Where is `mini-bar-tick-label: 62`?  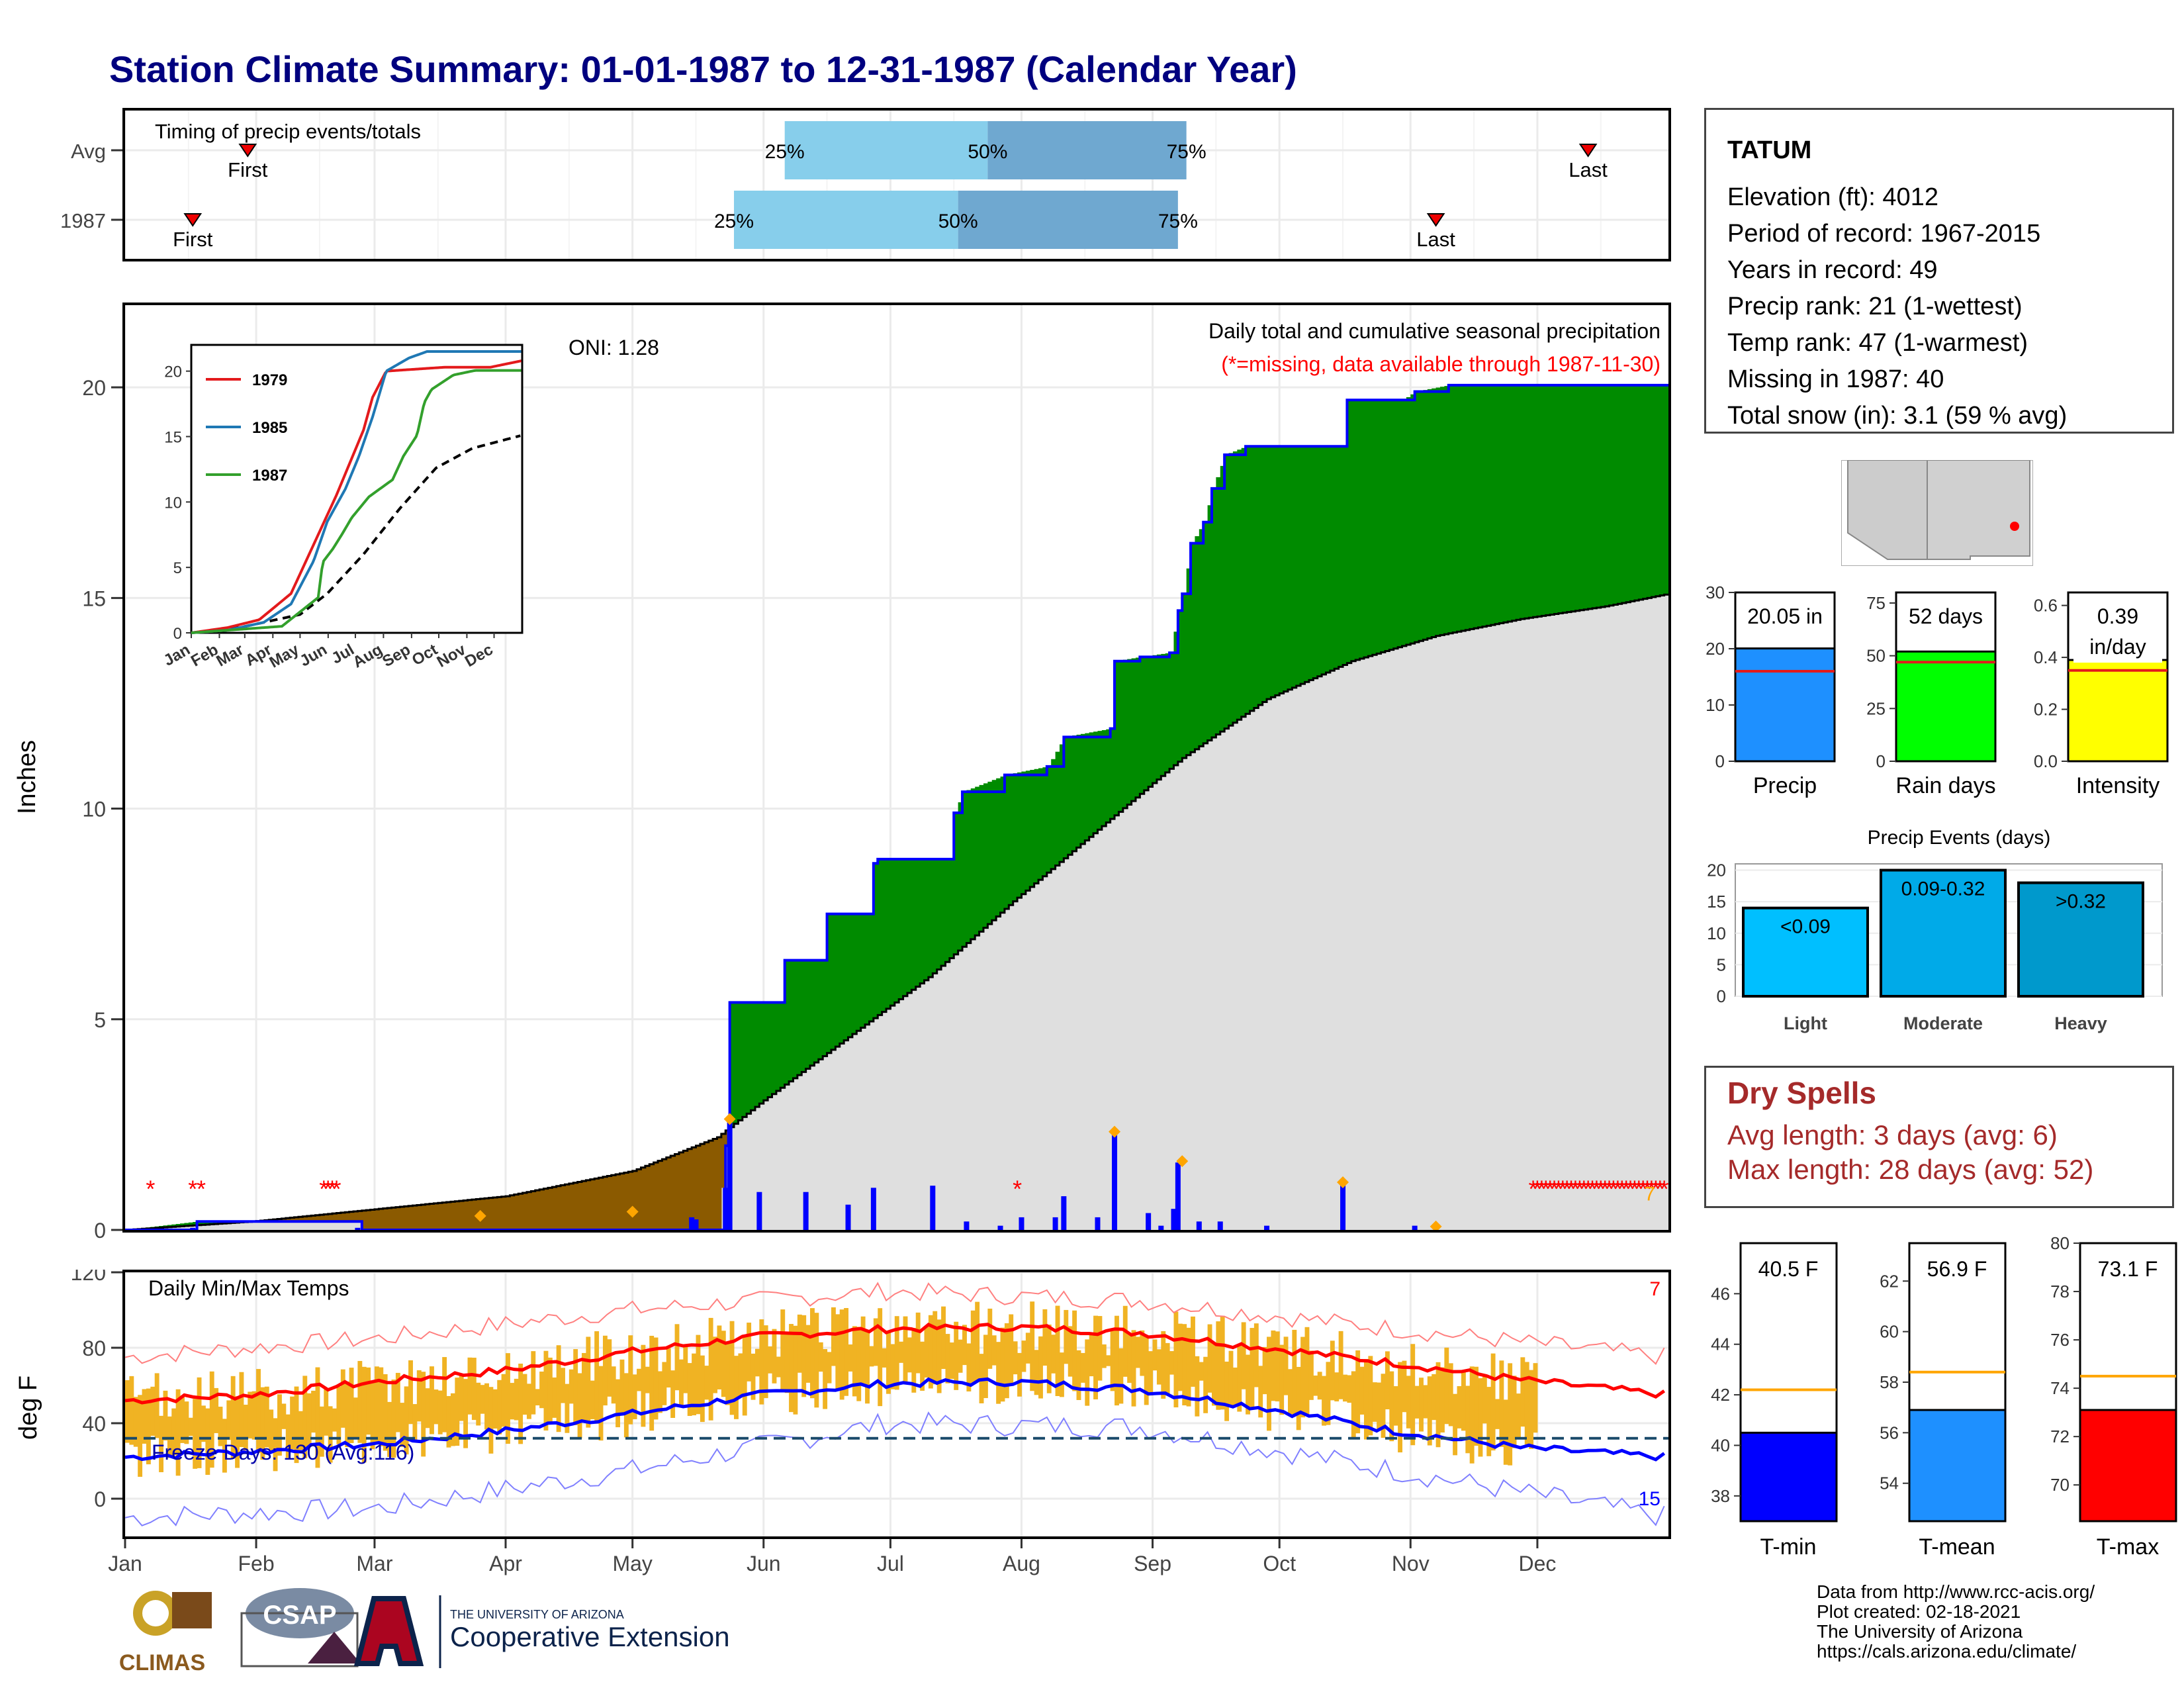 mini-bar-tick-label: 62 is located at coordinates (1889, 1281).